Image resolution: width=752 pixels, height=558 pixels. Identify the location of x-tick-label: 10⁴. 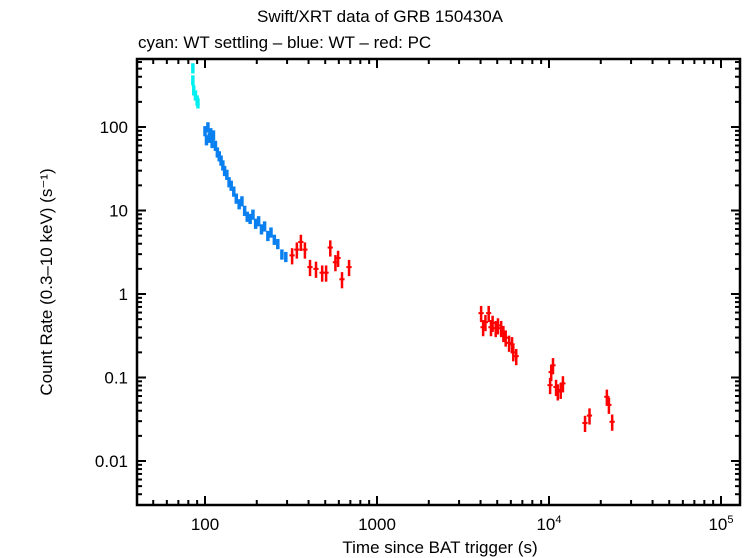
(548, 524).